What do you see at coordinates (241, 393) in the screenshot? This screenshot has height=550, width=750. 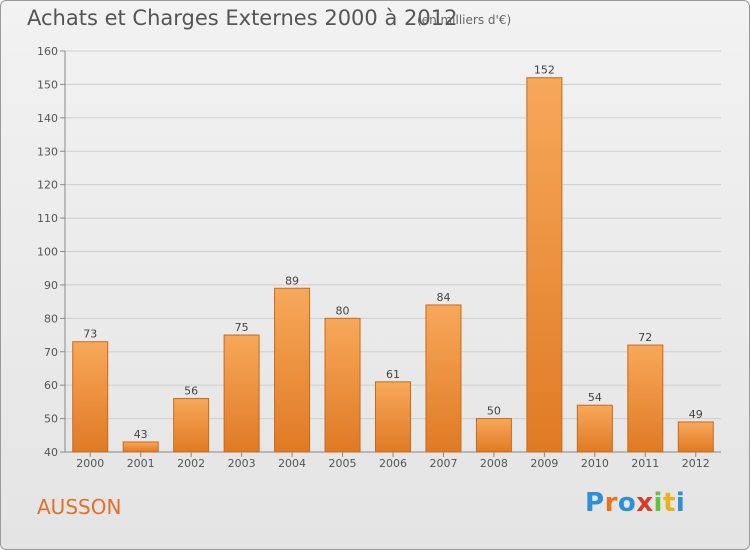 I see `bar-2003` at bounding box center [241, 393].